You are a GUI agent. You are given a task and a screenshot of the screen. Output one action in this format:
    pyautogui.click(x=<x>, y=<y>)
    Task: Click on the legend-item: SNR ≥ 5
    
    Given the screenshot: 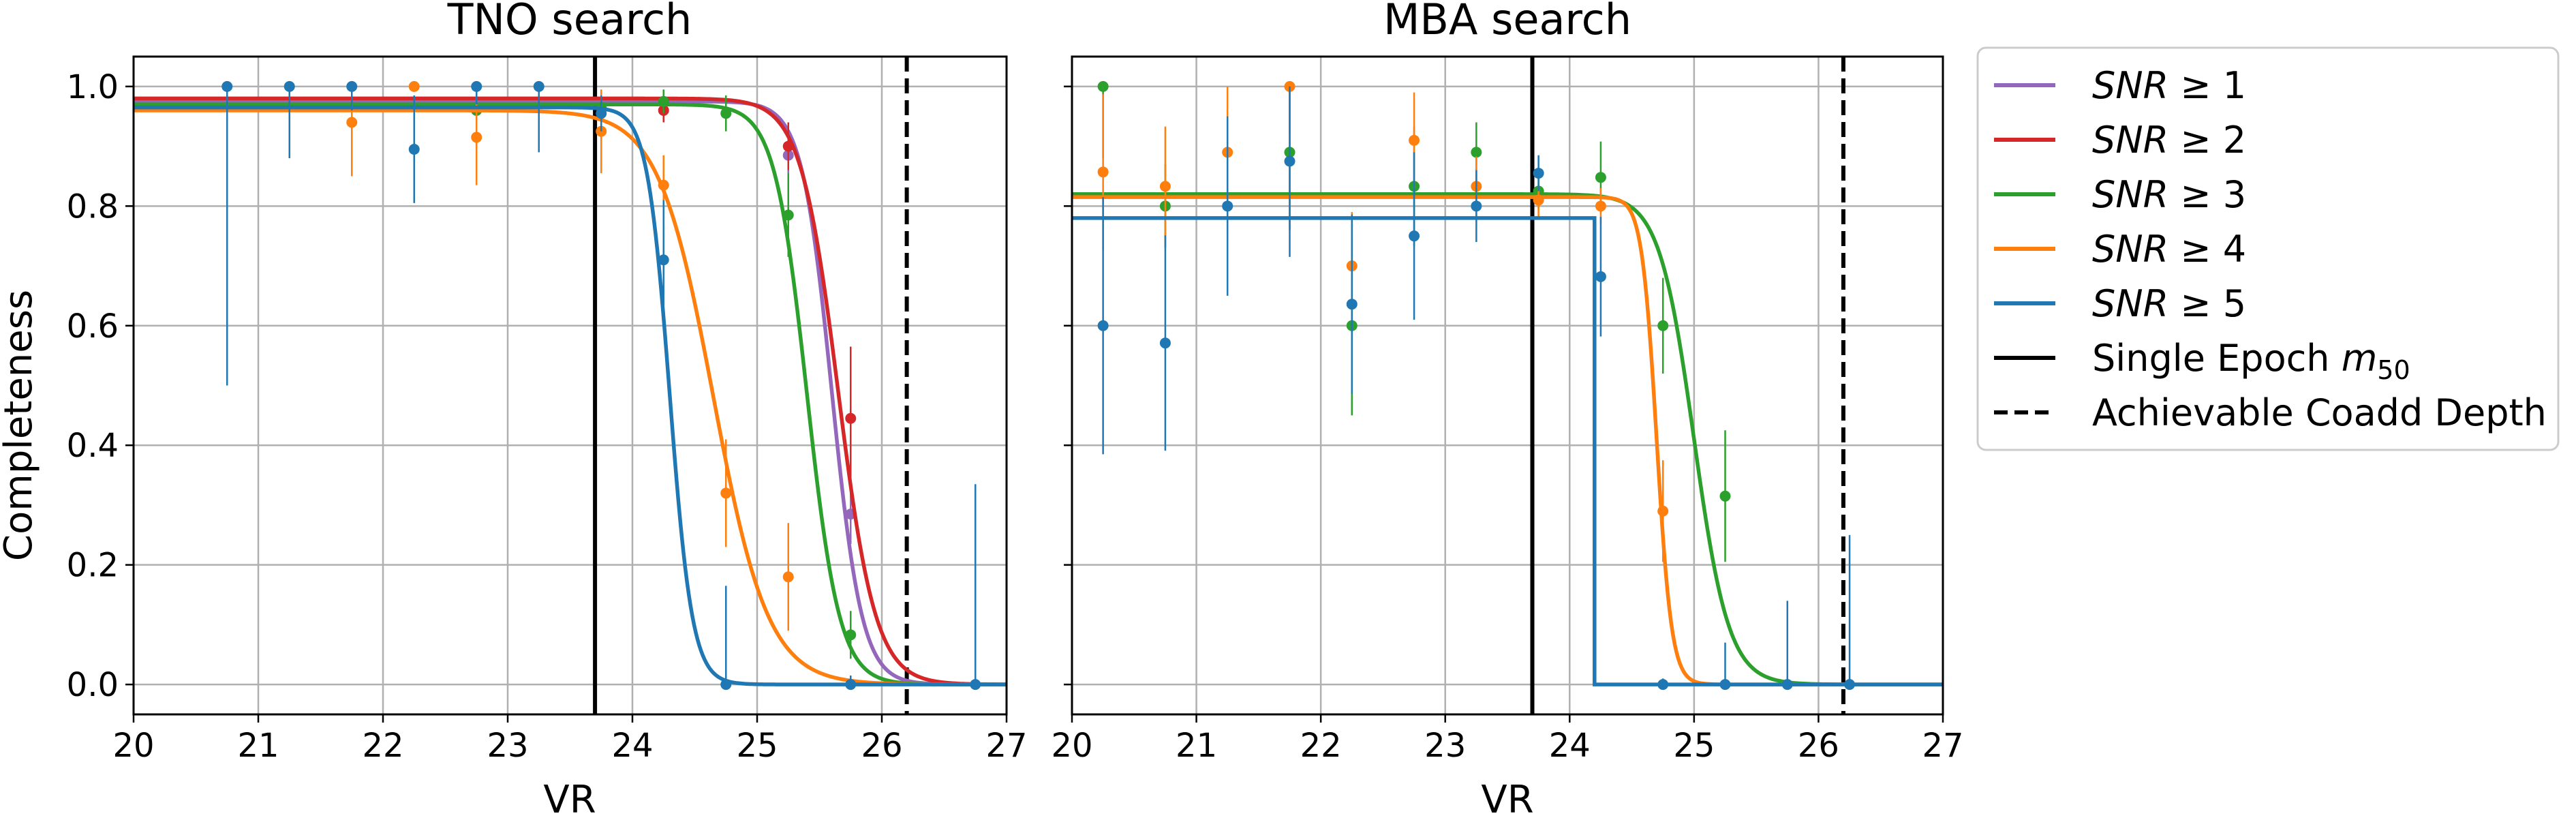 What is the action you would take?
    pyautogui.click(x=2120, y=303)
    